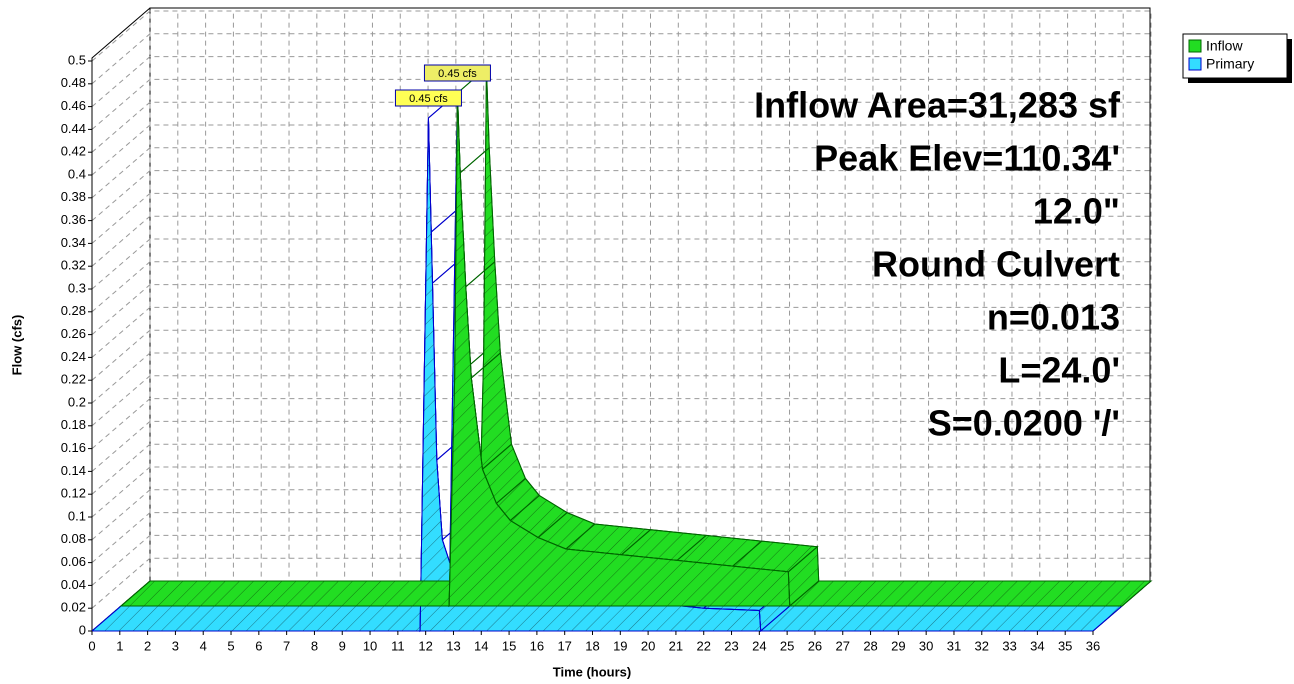  What do you see at coordinates (481, 645) in the screenshot?
I see `x-tick-label: 14` at bounding box center [481, 645].